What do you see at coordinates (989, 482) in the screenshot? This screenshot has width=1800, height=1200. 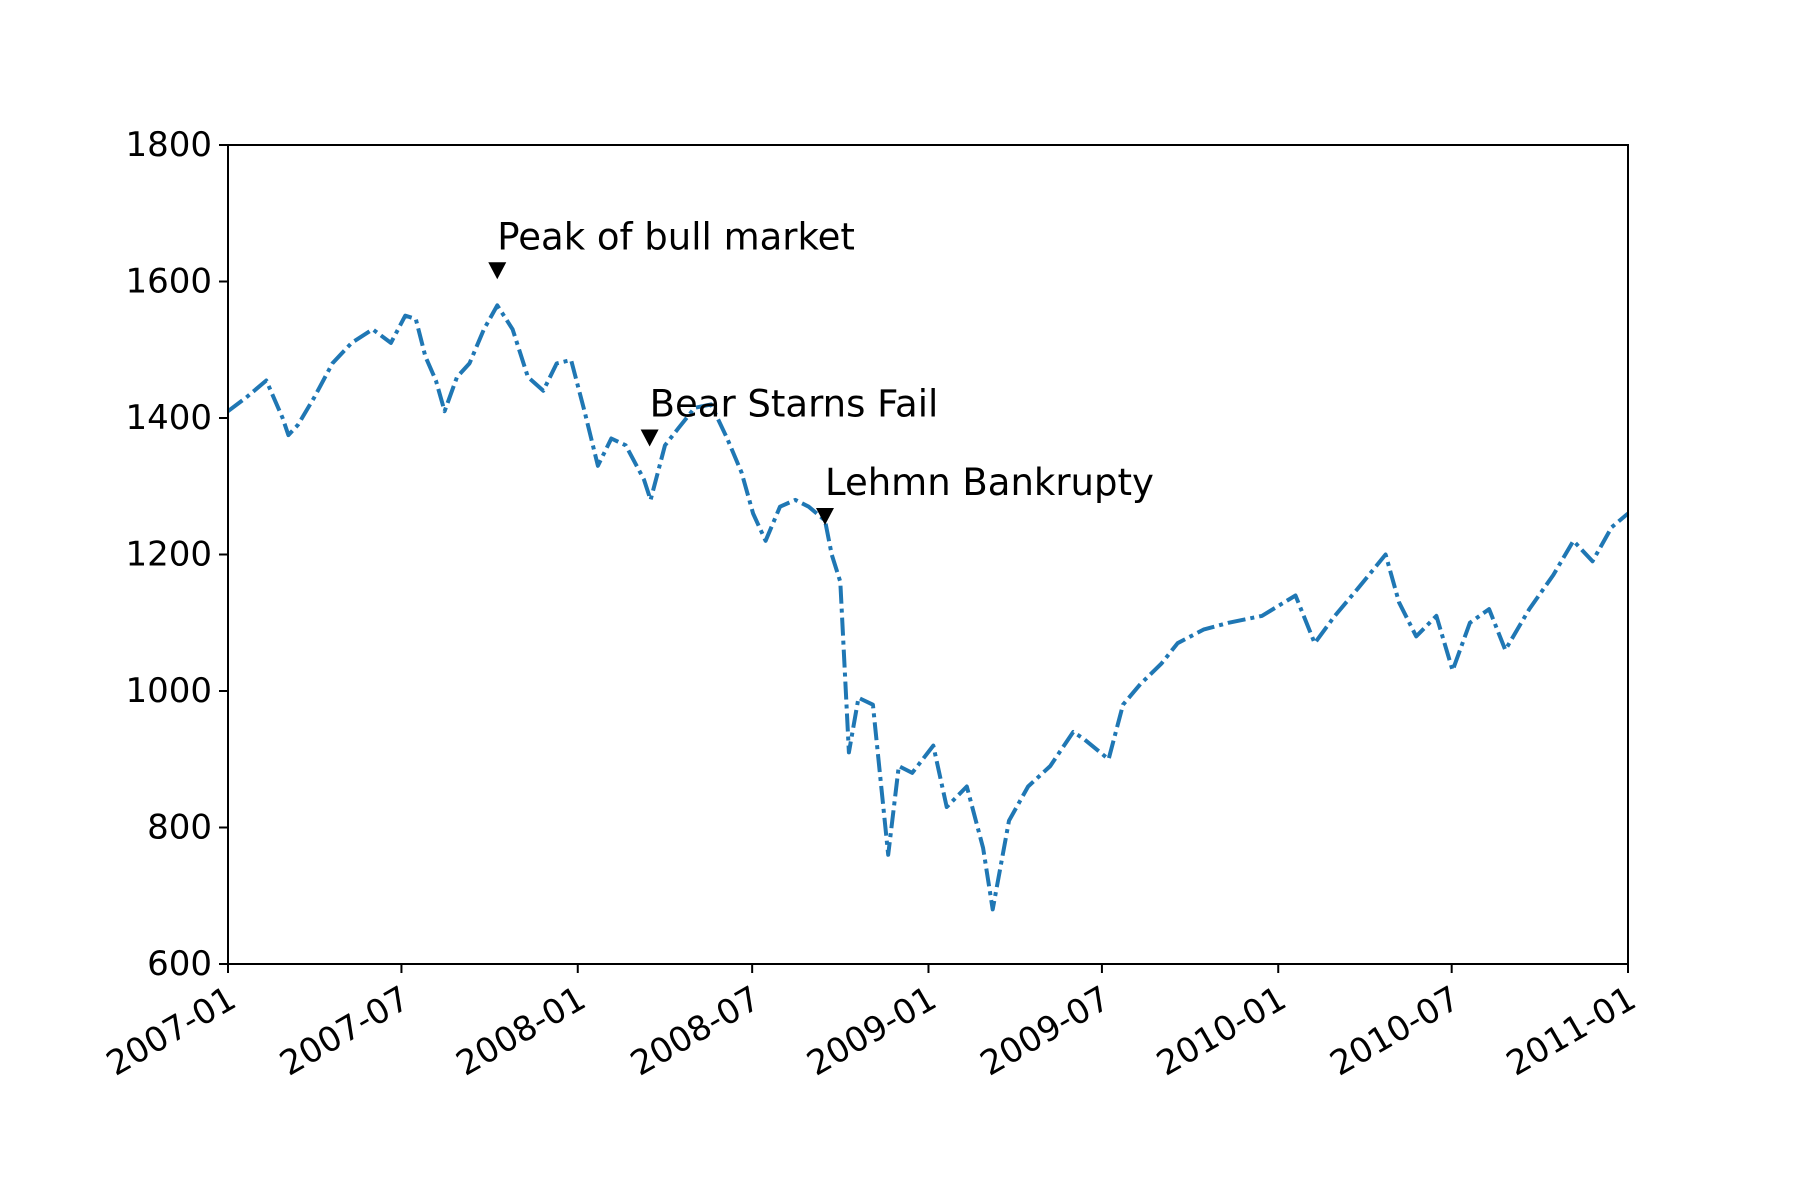 I see `annotation-label-3: Lehmn Bankrupty` at bounding box center [989, 482].